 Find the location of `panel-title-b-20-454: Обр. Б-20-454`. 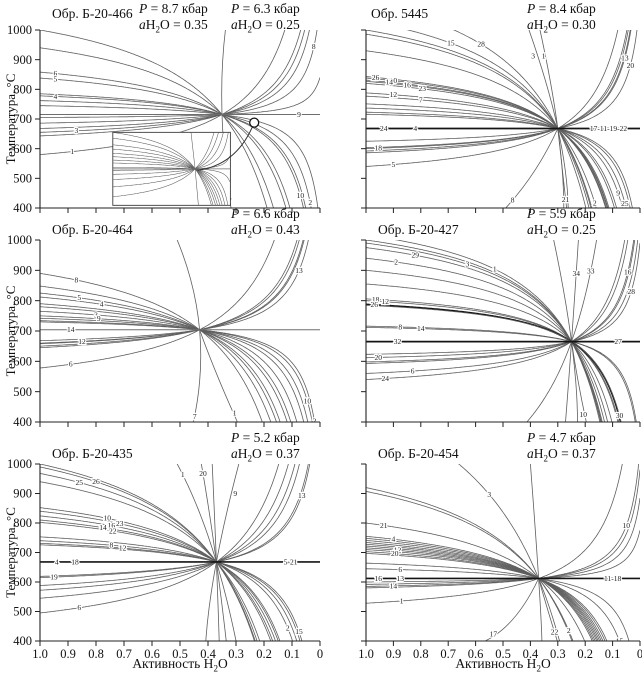

panel-title-b-20-454: Обр. Б-20-454 is located at coordinates (418, 453).